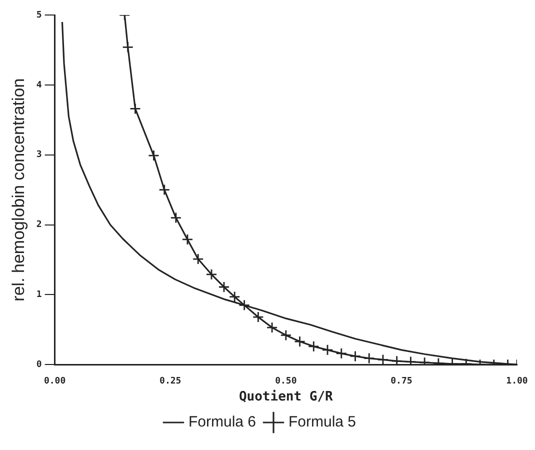 The height and width of the screenshot is (450, 535). I want to click on y-tick-label: 3, so click(39, 155).